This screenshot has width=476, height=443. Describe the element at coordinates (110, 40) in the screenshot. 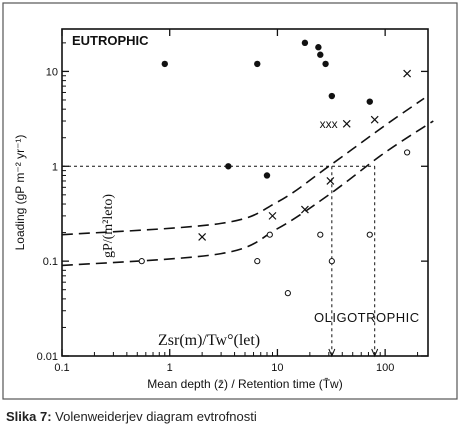

I see `eutrophic-label: EUTROPHIC` at that location.